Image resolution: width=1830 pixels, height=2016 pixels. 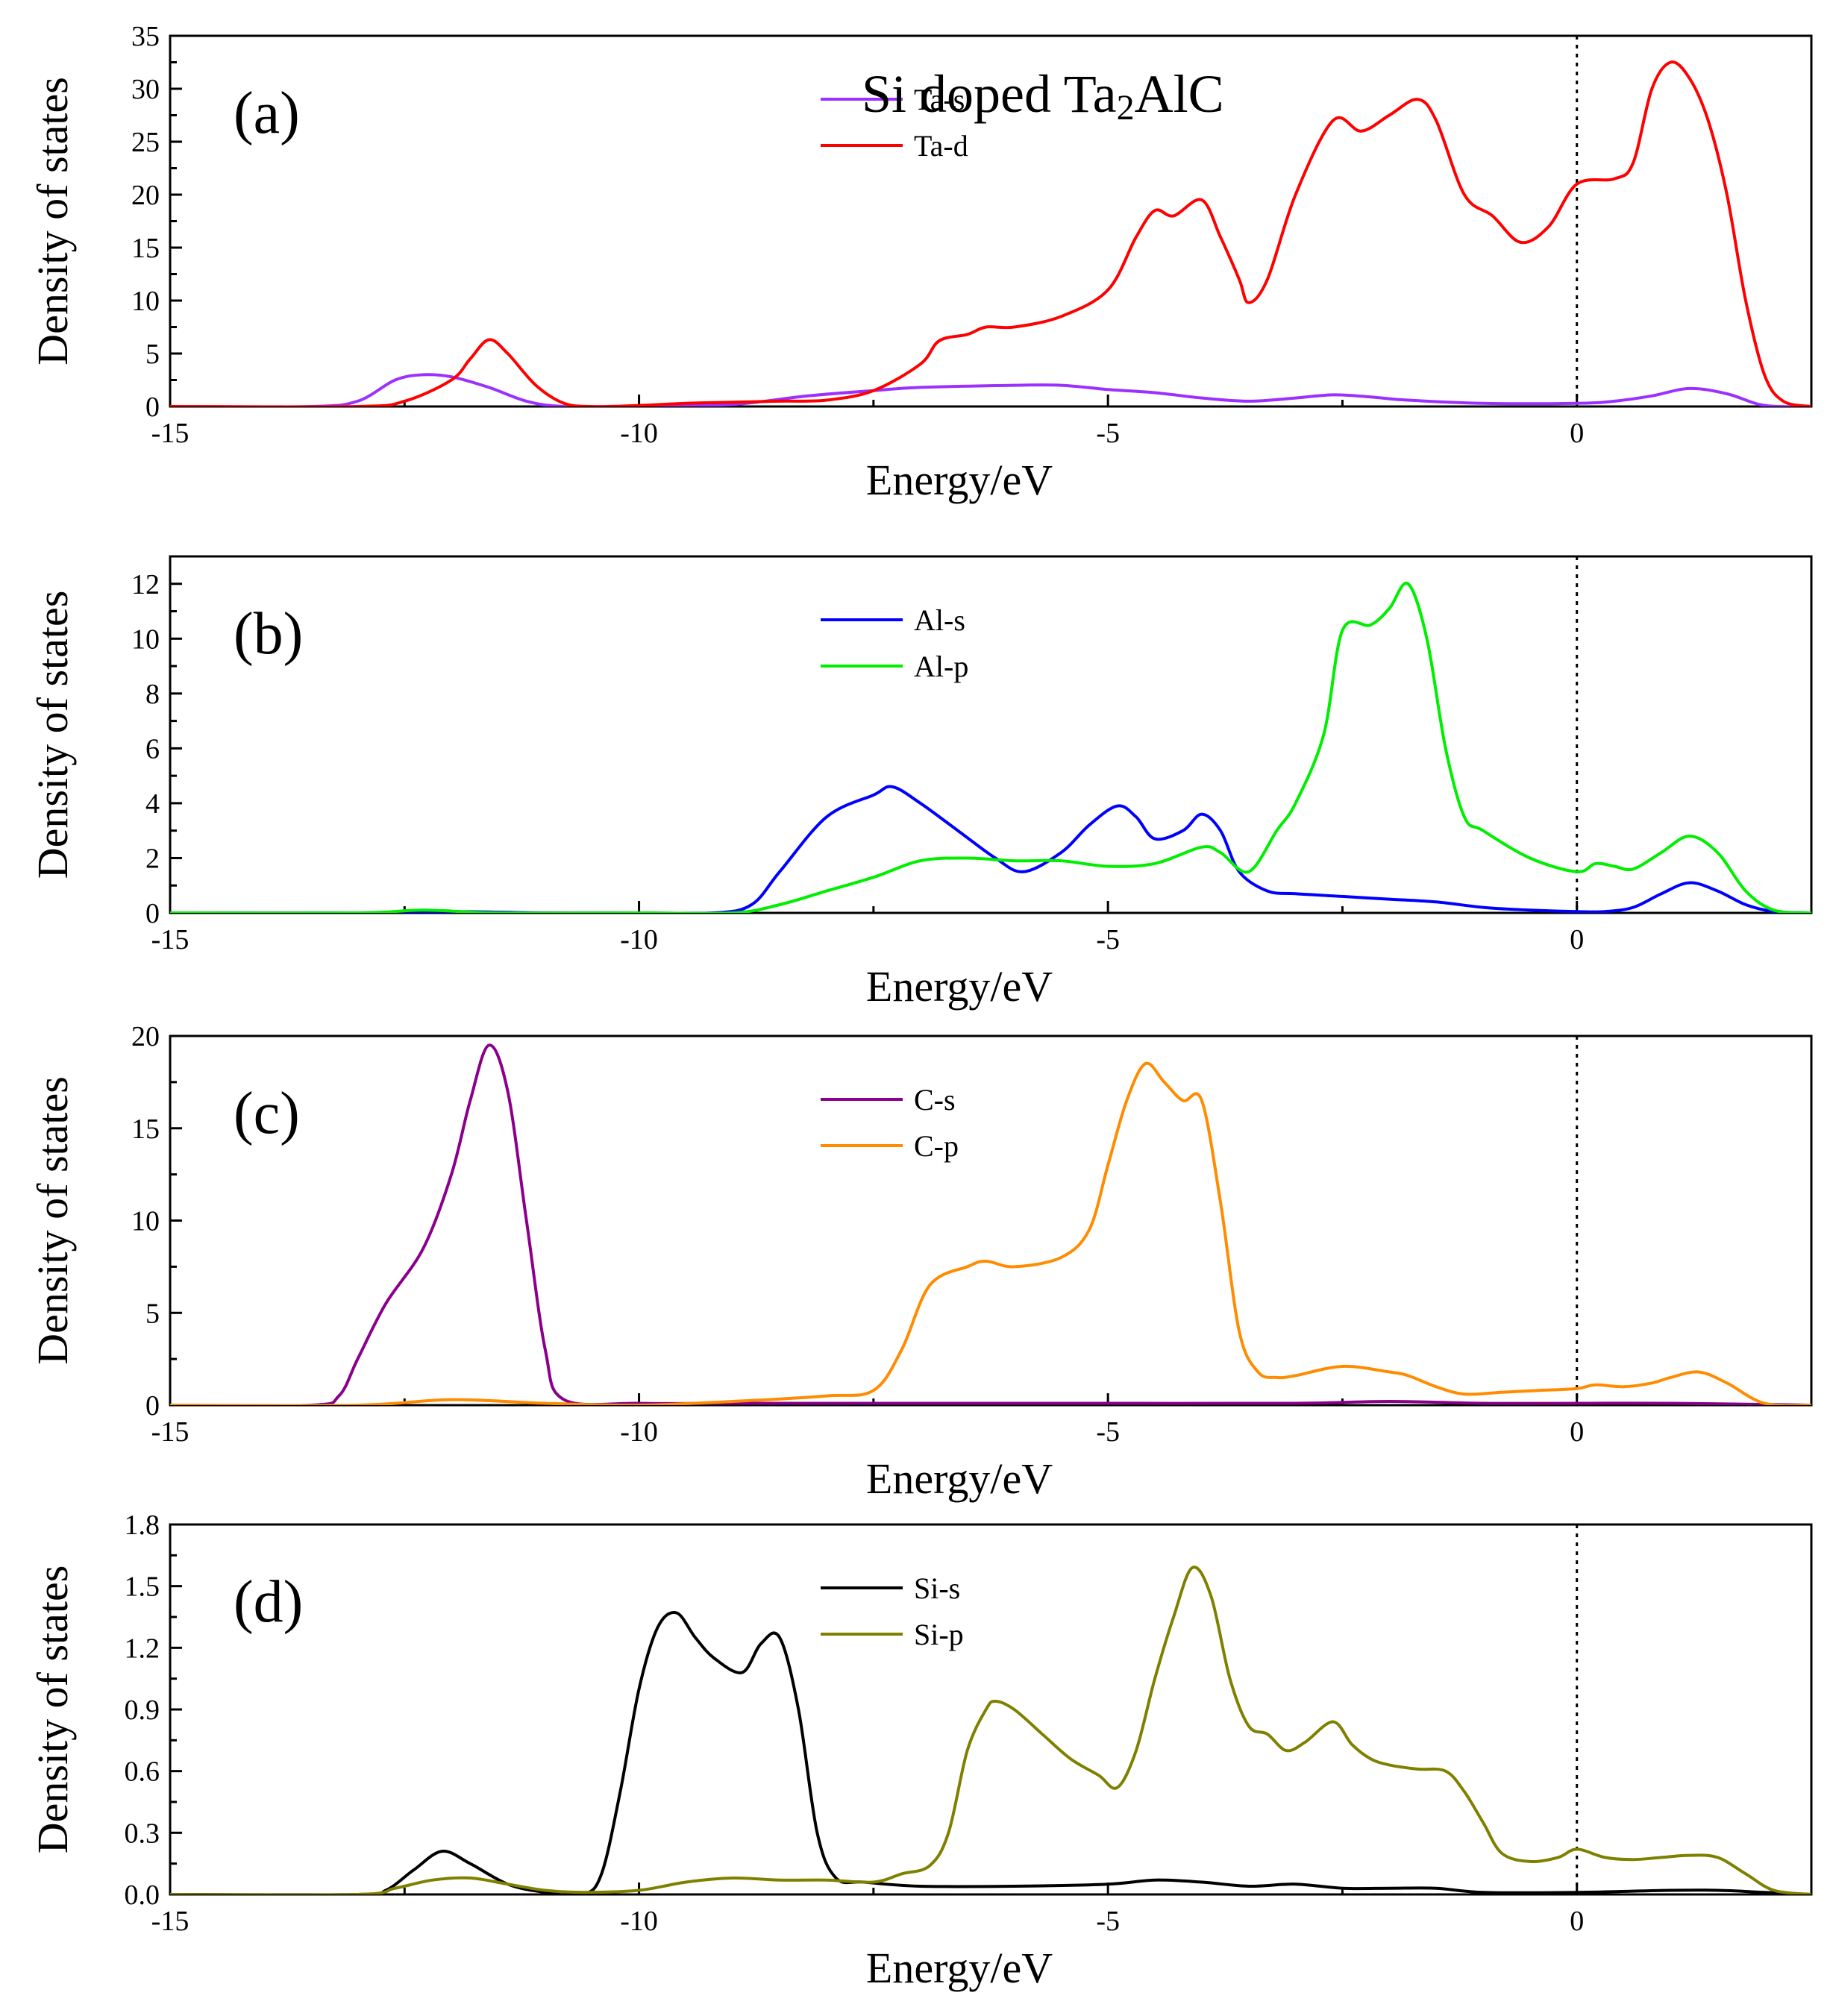 I want to click on legend-label-ta-d: Ta-d, so click(x=941, y=146).